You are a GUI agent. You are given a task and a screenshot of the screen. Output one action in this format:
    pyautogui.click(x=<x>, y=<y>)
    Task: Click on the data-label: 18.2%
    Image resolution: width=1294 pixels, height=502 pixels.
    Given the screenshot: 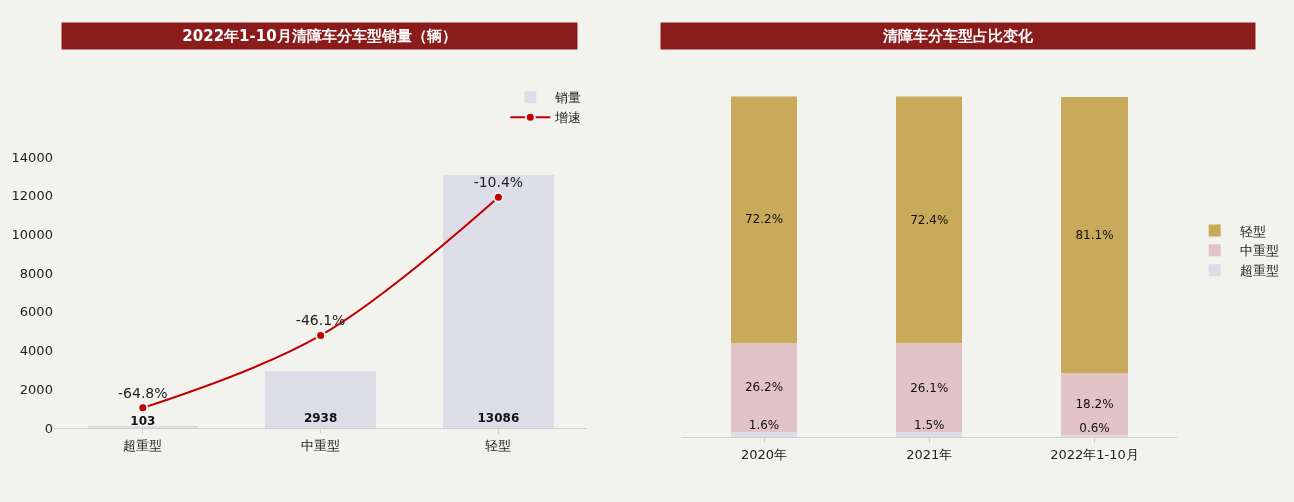 What is the action you would take?
    pyautogui.click(x=1094, y=404)
    